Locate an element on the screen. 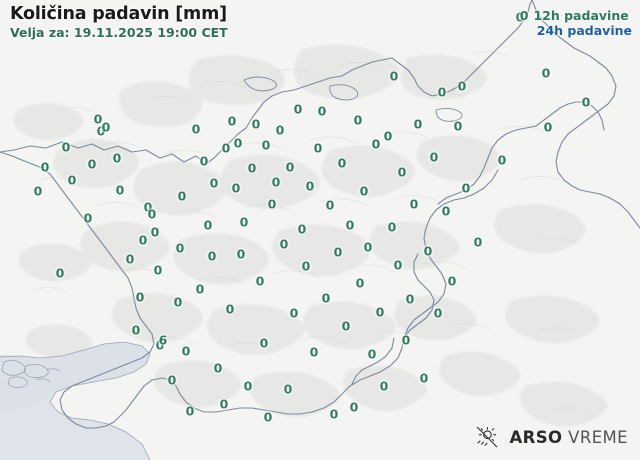  station-marker: 6 is located at coordinates (163, 340).